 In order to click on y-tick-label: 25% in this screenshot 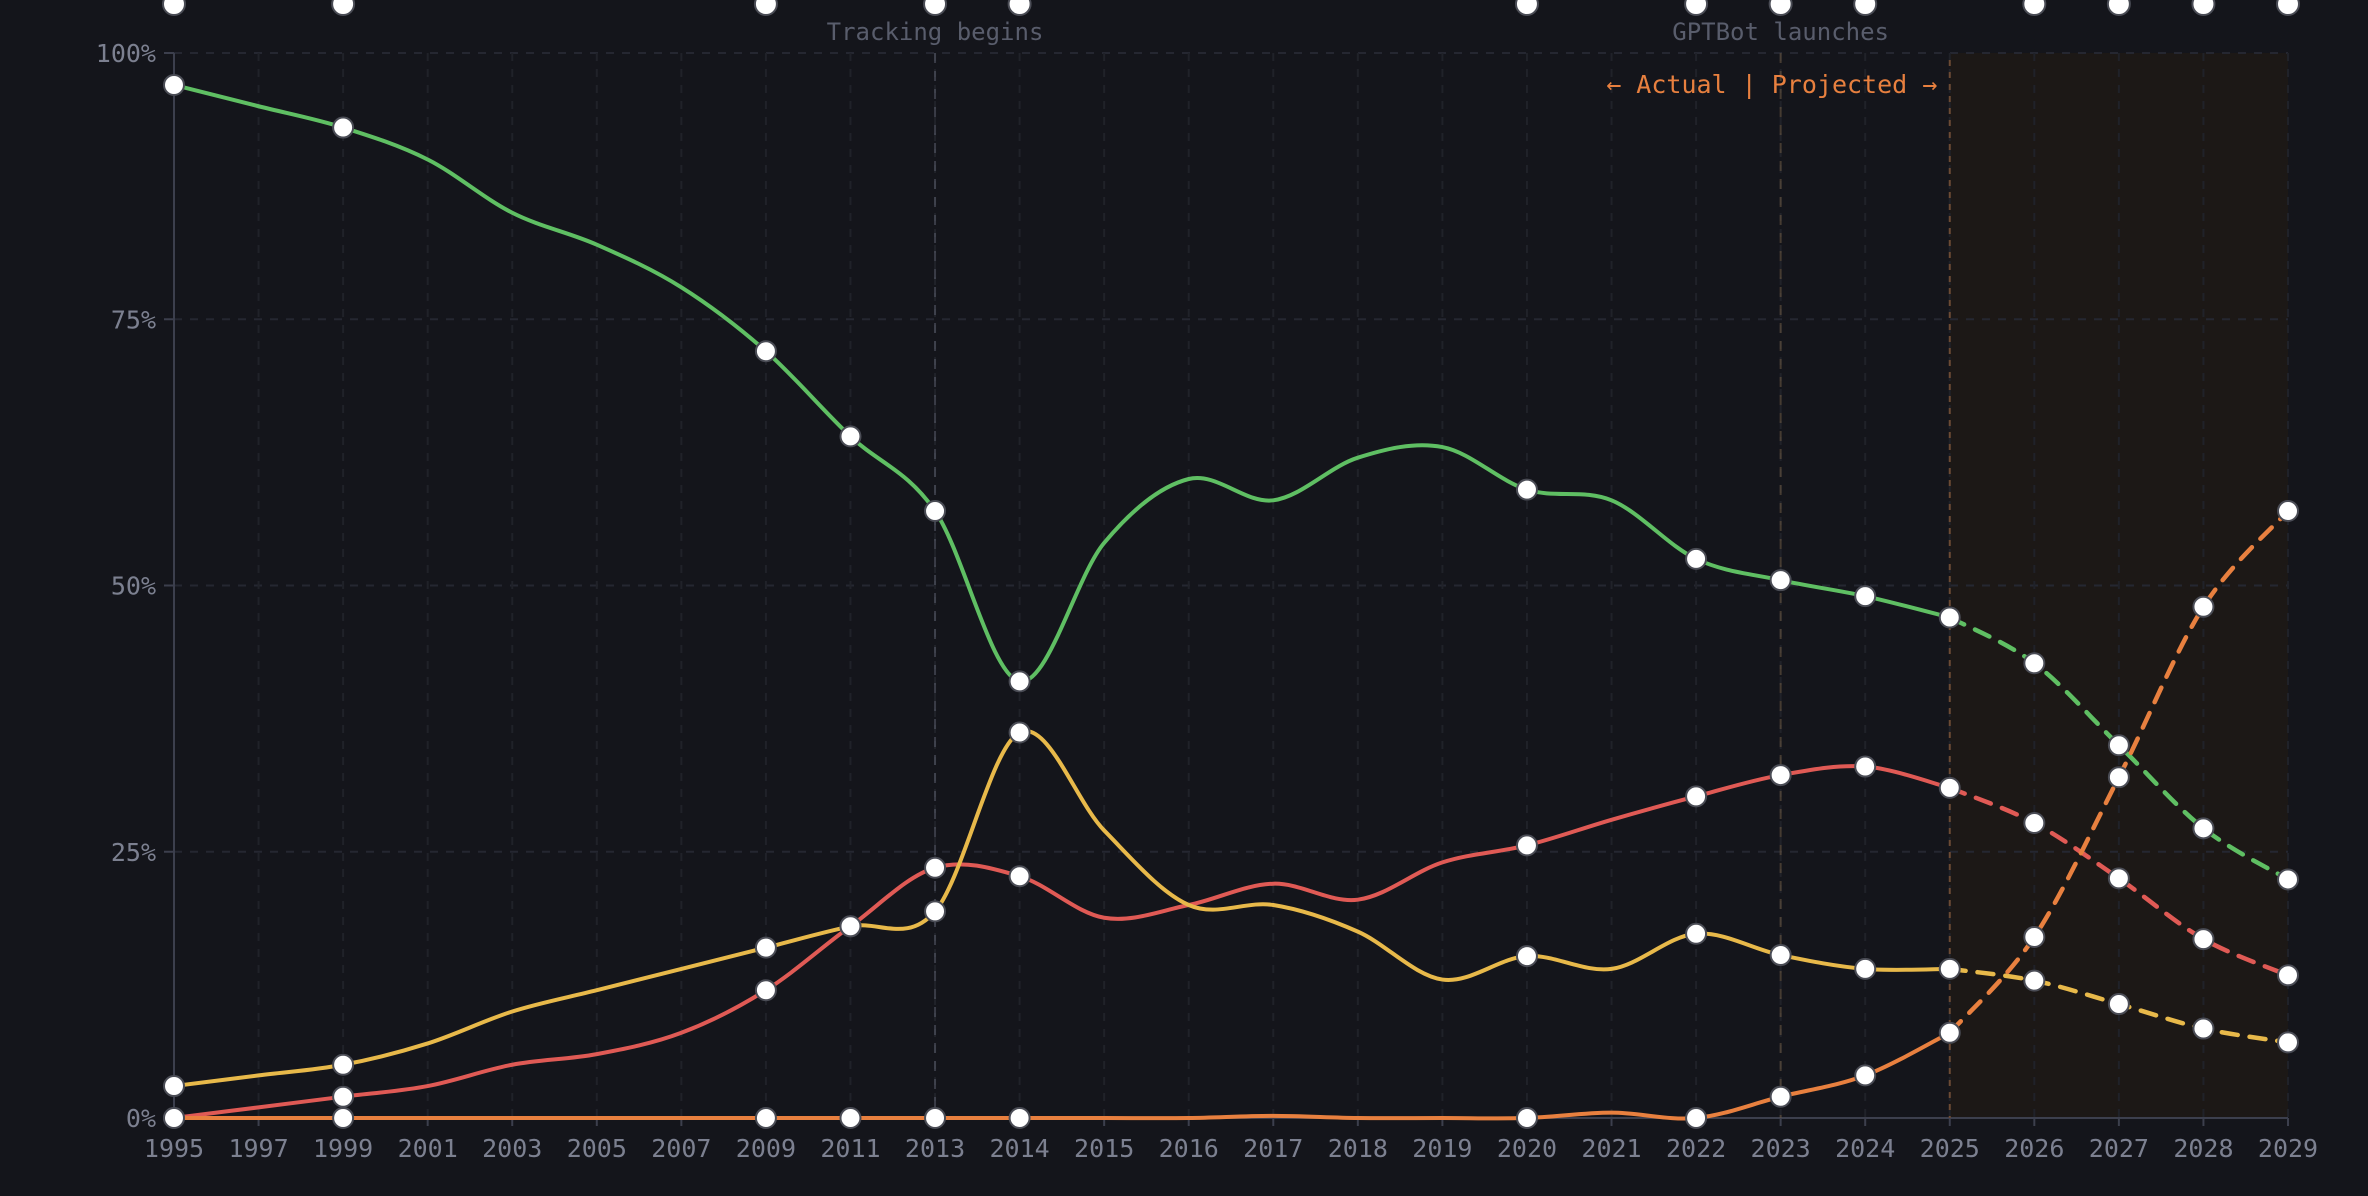, I will do `click(133, 852)`.